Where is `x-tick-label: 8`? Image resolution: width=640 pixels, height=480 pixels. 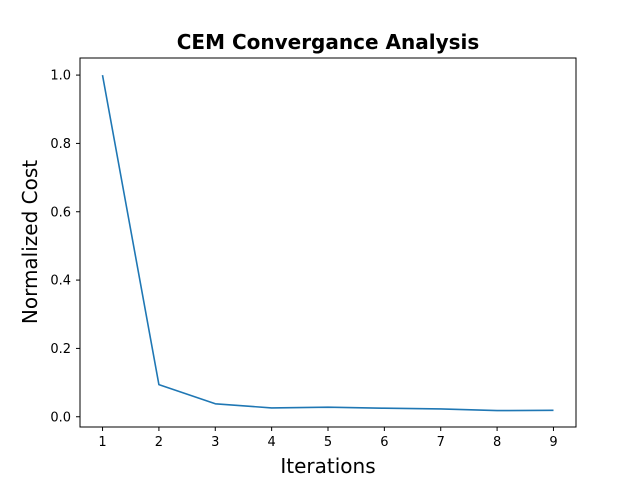
x-tick-label: 8 is located at coordinates (497, 442).